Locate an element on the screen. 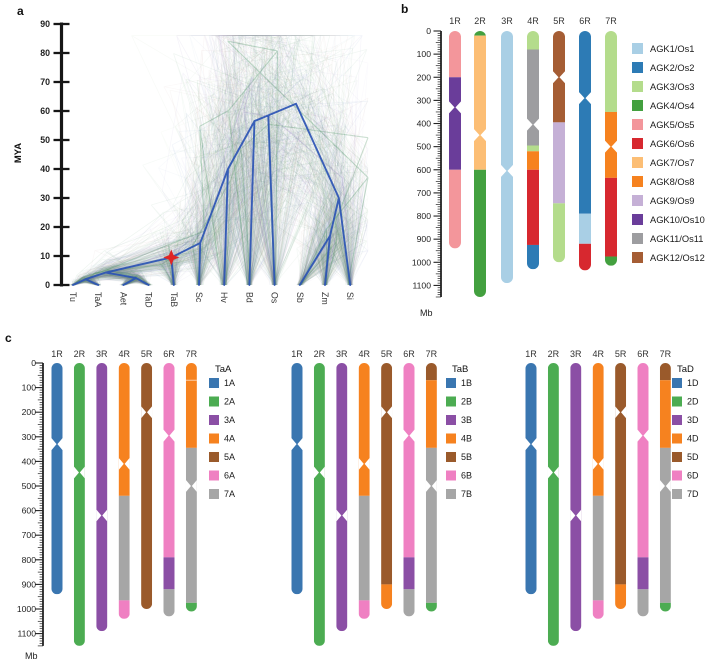 The width and height of the screenshot is (717, 672). chromosome-7R is located at coordinates (191, 487).